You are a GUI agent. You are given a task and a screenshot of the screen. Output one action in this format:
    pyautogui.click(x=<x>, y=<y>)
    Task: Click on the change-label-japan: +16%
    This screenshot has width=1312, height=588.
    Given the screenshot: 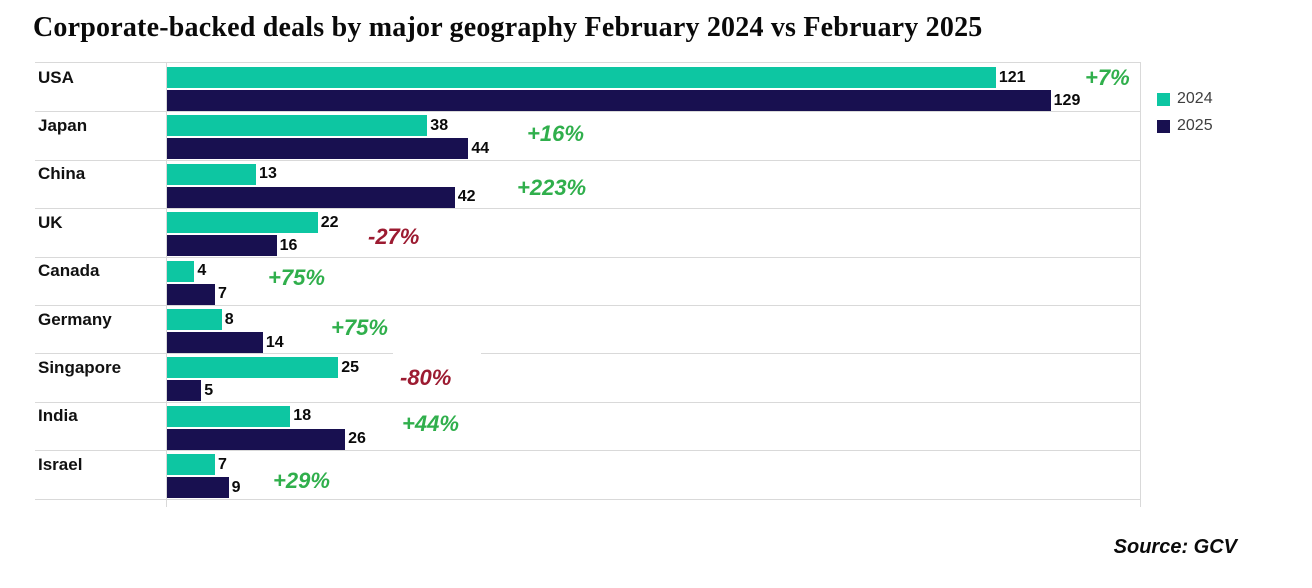 What is the action you would take?
    pyautogui.click(x=555, y=133)
    